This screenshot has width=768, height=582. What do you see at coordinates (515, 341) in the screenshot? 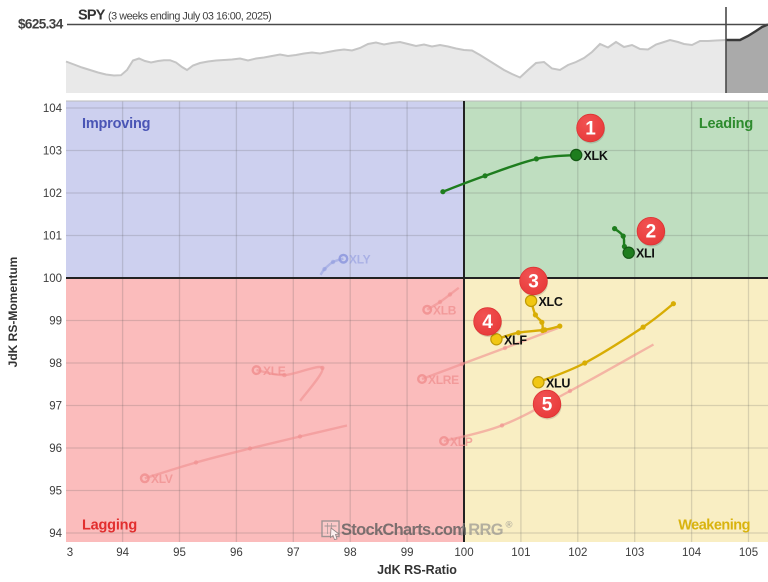
I see `svg-text: XLF` at bounding box center [515, 341].